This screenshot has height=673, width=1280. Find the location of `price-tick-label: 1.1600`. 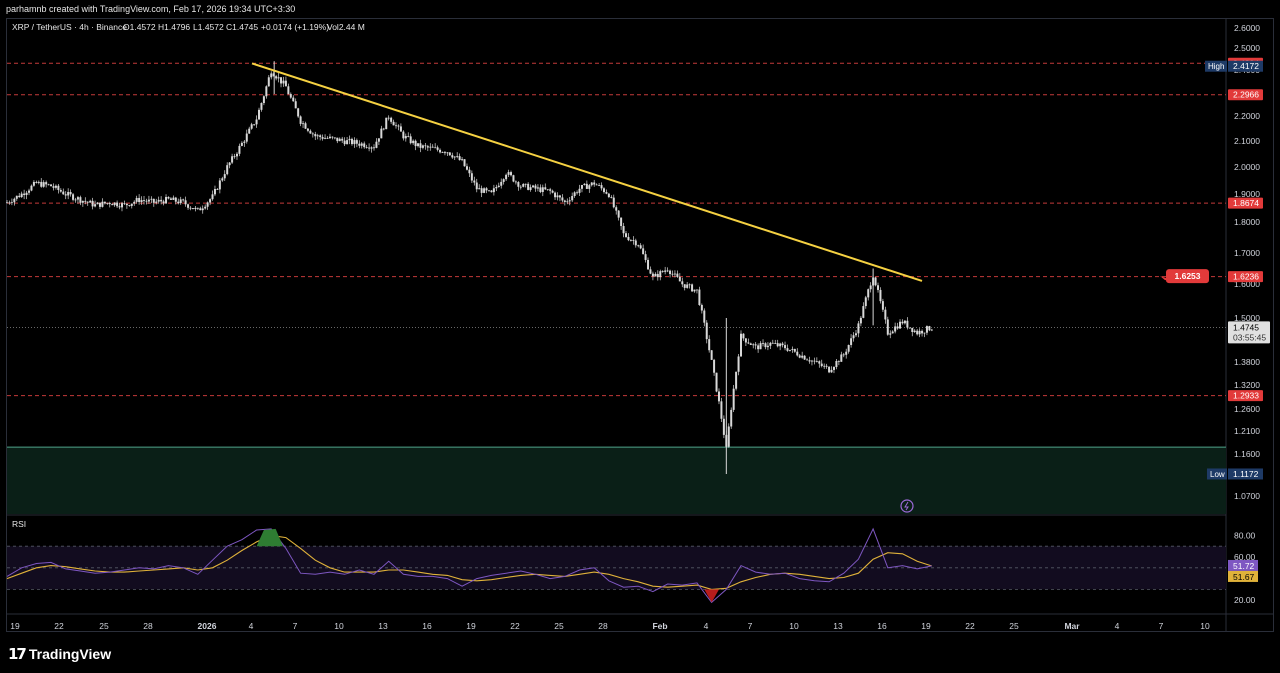

price-tick-label: 1.1600 is located at coordinates (1247, 454).